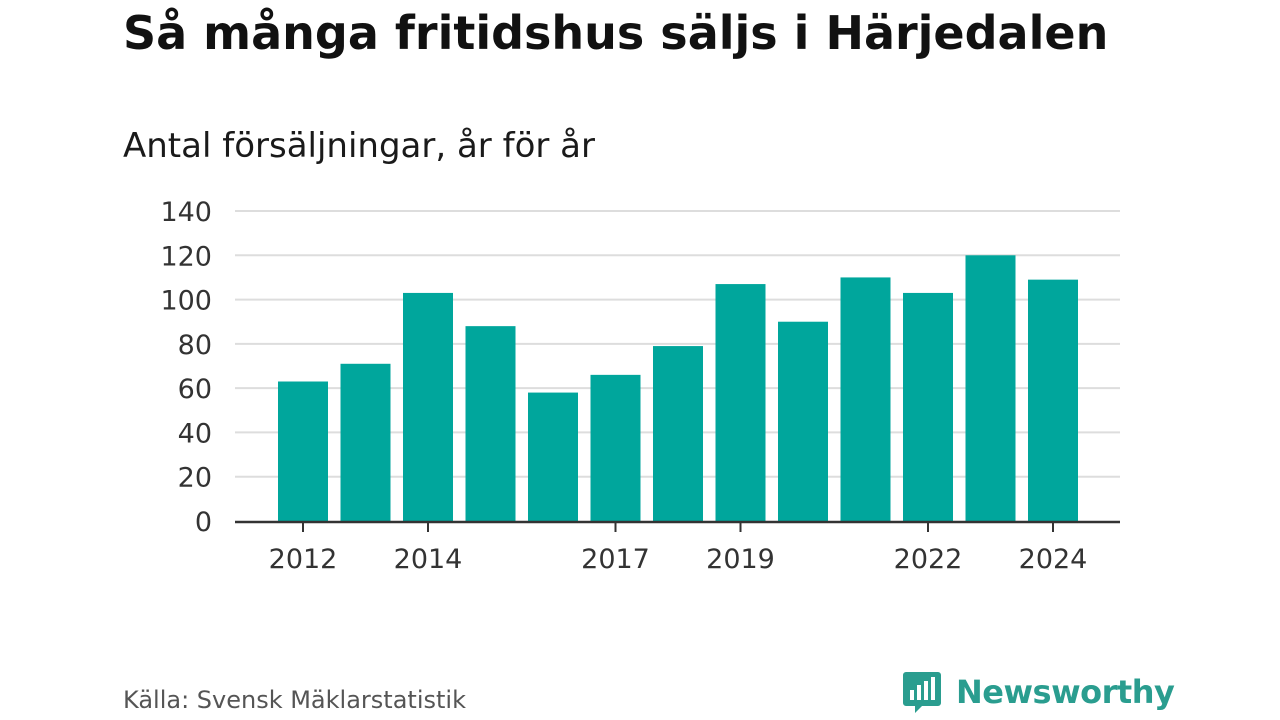  Describe the element at coordinates (195, 389) in the screenshot. I see `y-tick-label: 60` at that location.